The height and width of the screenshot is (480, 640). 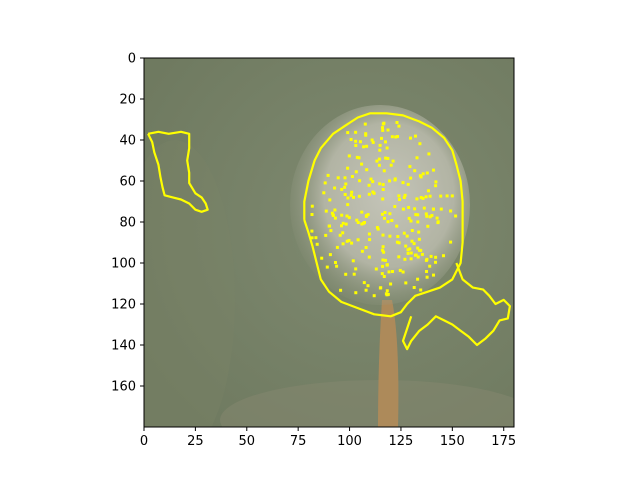 What do you see at coordinates (127, 223) in the screenshot?
I see `y-tick-label: 80` at bounding box center [127, 223].